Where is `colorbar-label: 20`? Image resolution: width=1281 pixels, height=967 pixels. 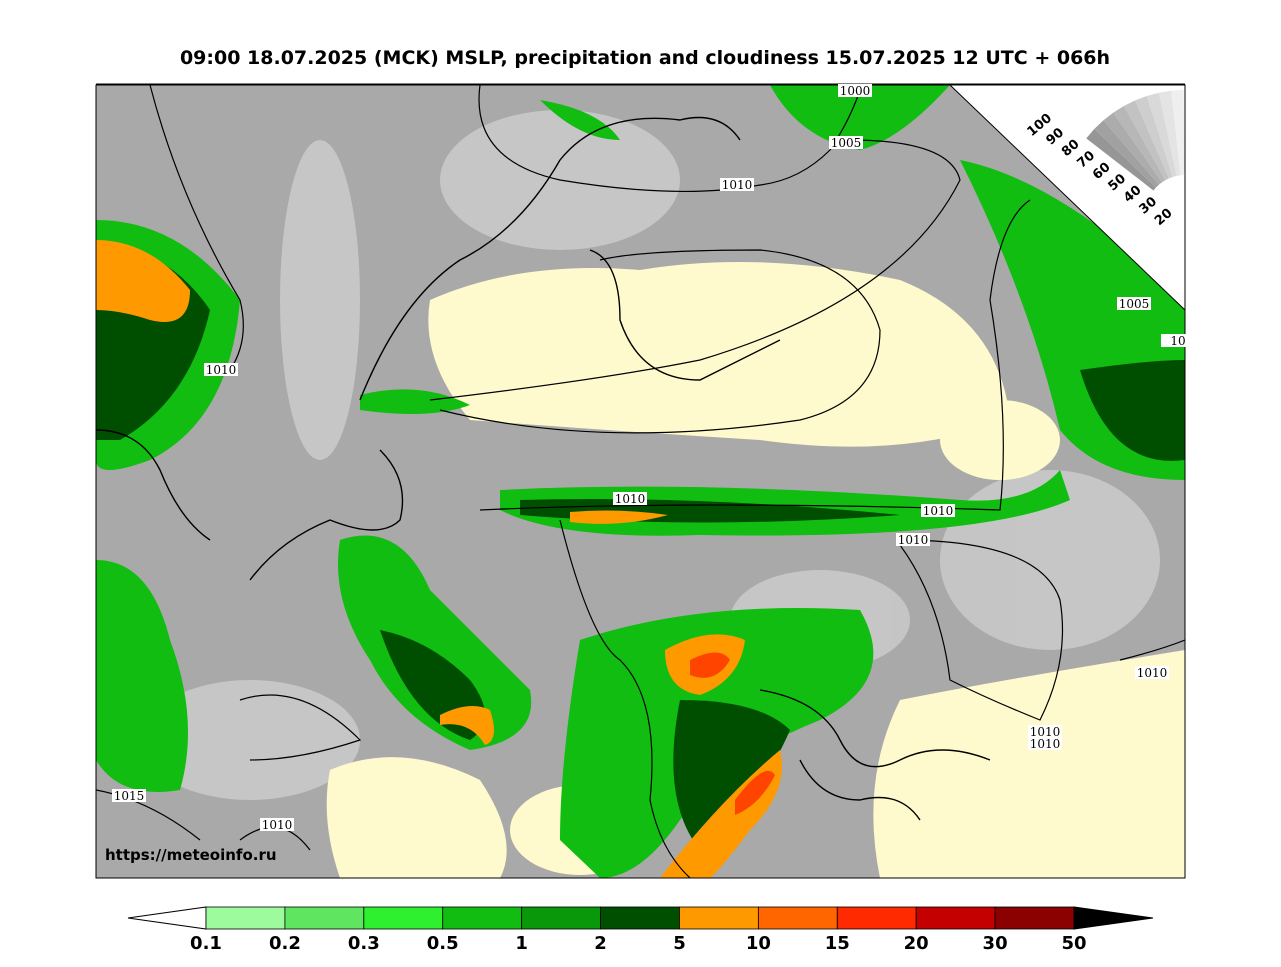
colorbar-label: 20 is located at coordinates (916, 943).